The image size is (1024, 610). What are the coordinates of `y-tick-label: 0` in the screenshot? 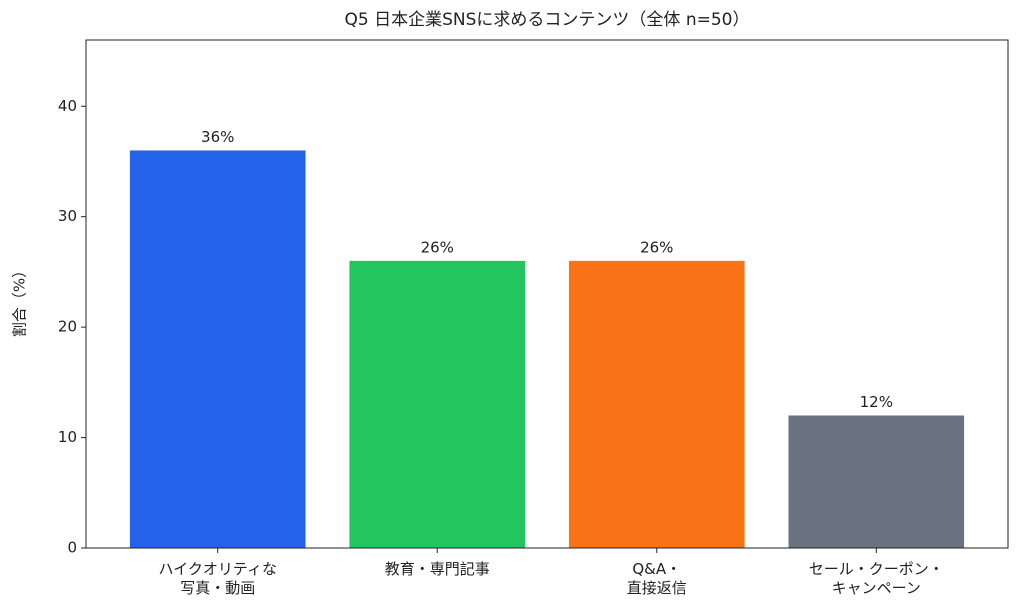 It's located at (72, 548).